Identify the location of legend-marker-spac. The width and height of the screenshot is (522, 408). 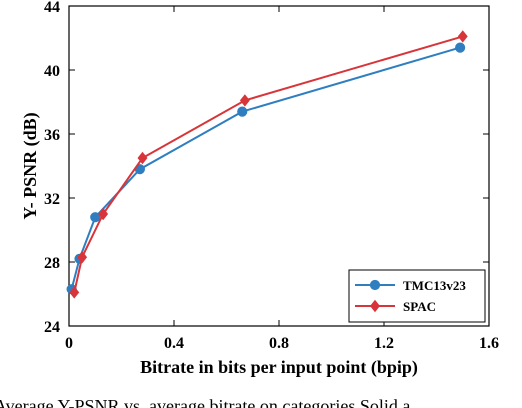
(375, 306).